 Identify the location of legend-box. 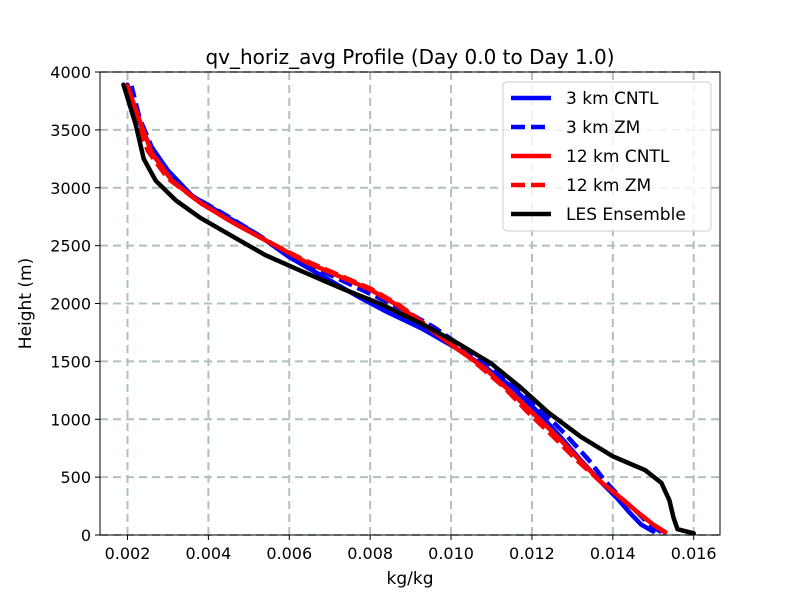
(607, 156).